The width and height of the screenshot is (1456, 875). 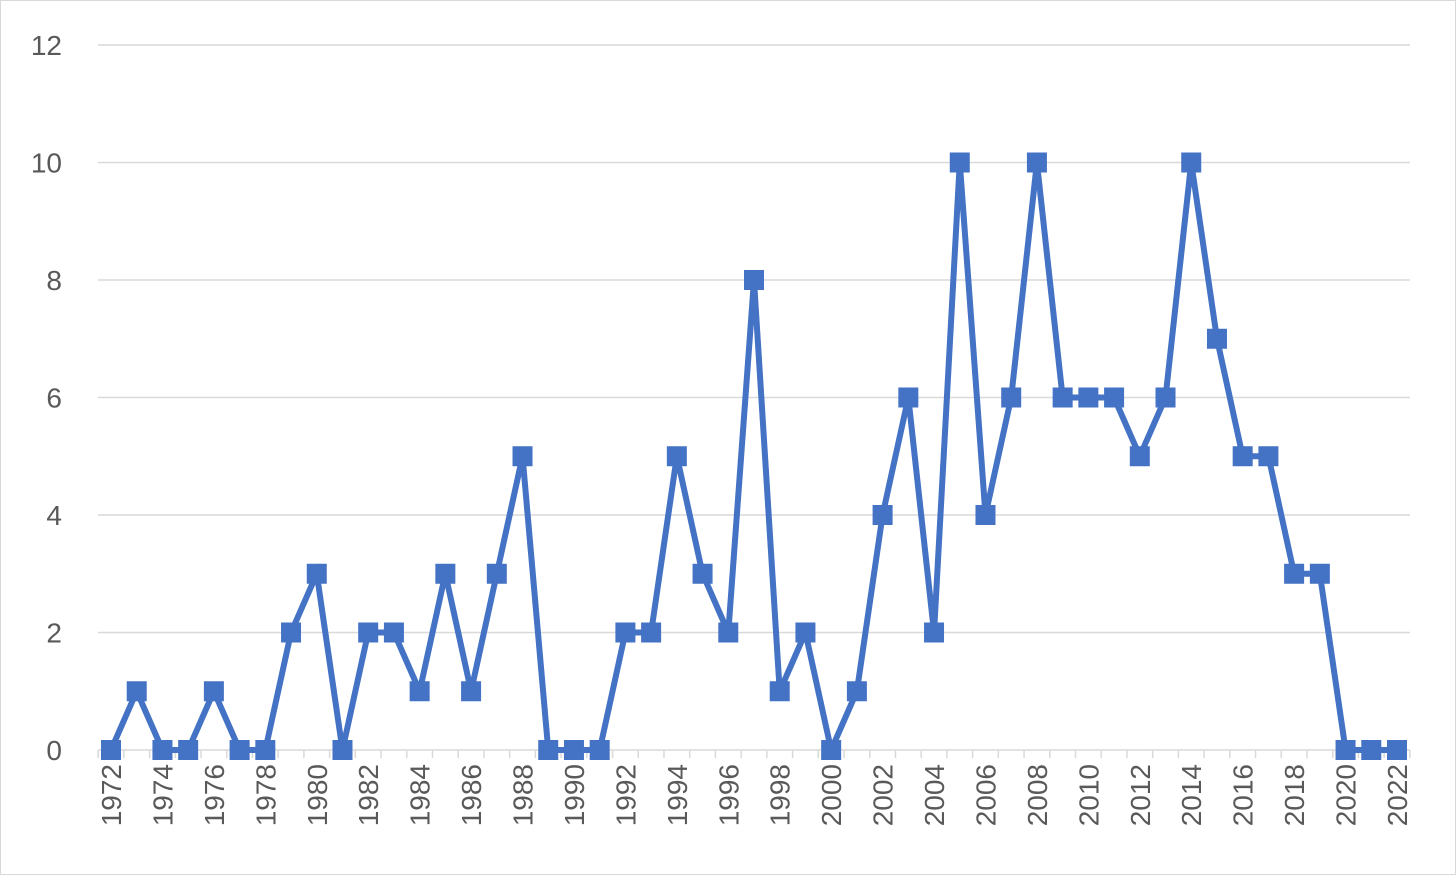 I want to click on x-tick-label: 1998, so click(x=780, y=795).